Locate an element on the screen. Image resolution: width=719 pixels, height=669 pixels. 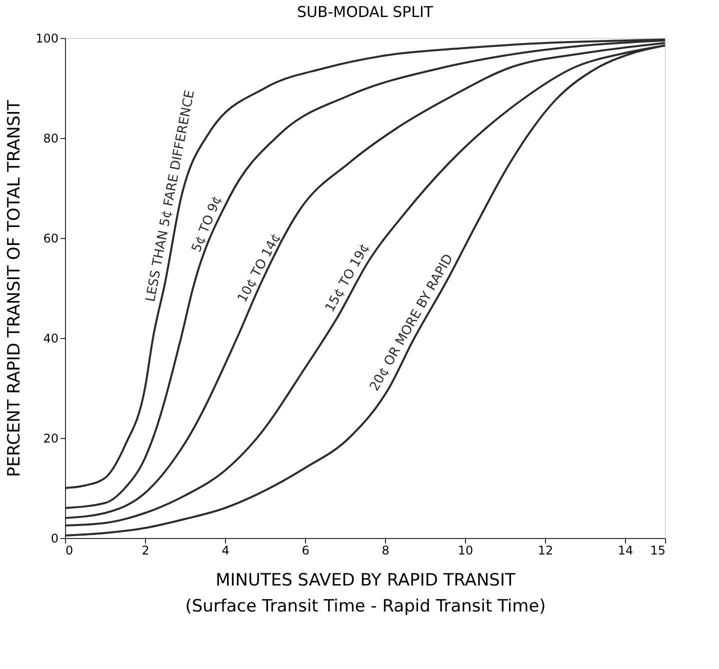
x-tick-label: 14 is located at coordinates (626, 551).